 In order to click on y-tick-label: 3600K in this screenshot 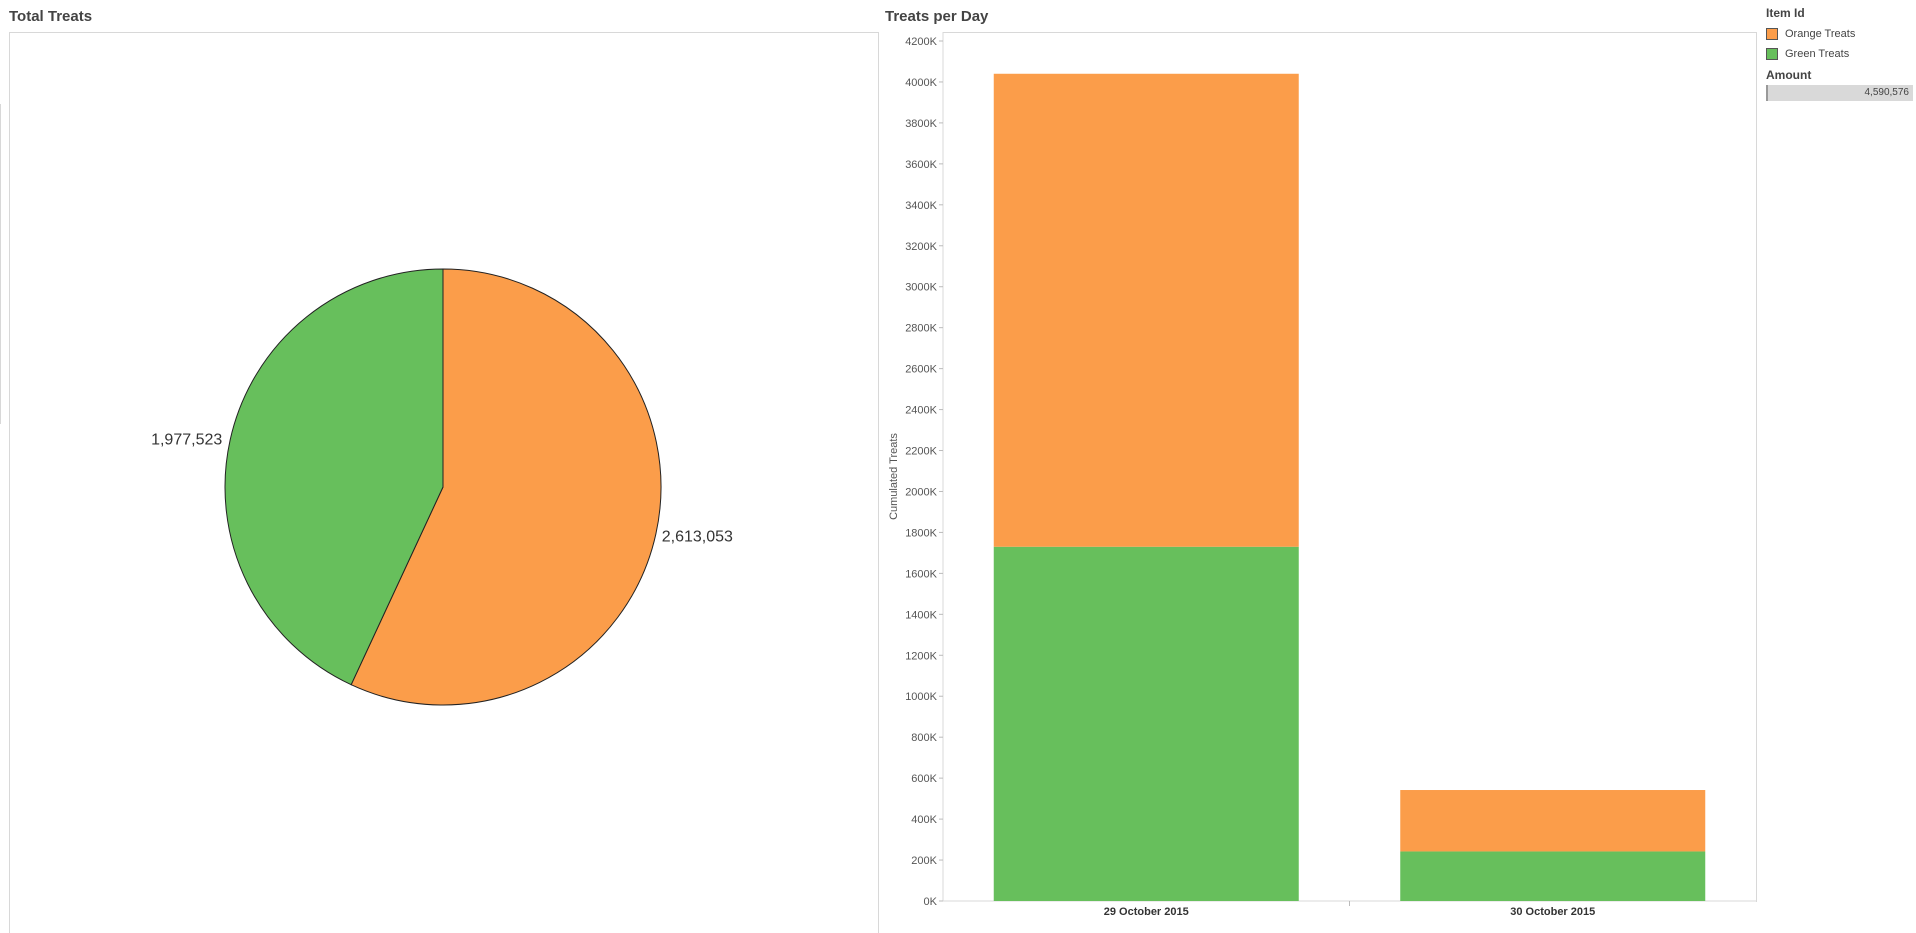, I will do `click(921, 165)`.